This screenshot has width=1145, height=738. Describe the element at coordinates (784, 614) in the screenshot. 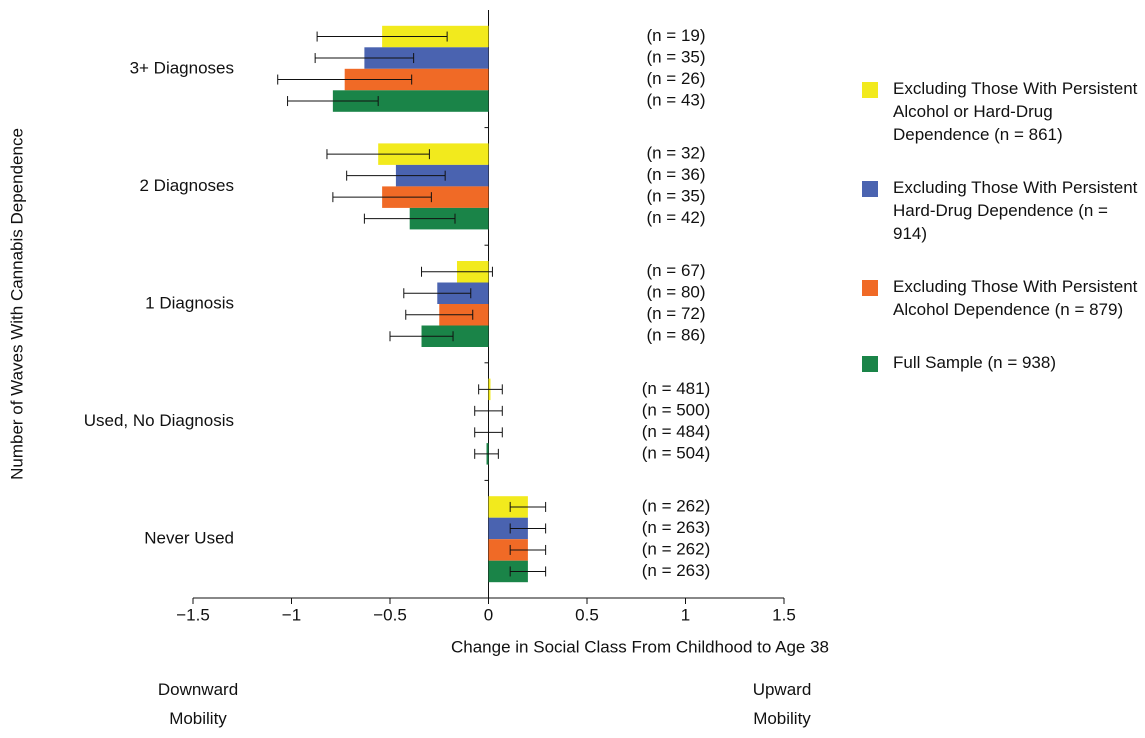

I see `x-tick-label: 1.5` at that location.